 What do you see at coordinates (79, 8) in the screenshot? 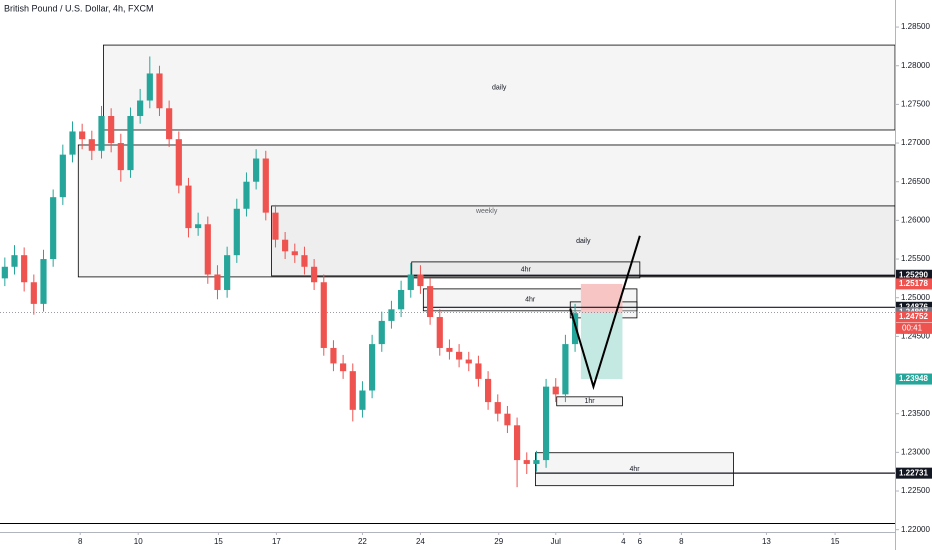
I see `chart-title: British Pound / U.S. Dollar, 4h, FXCM` at bounding box center [79, 8].